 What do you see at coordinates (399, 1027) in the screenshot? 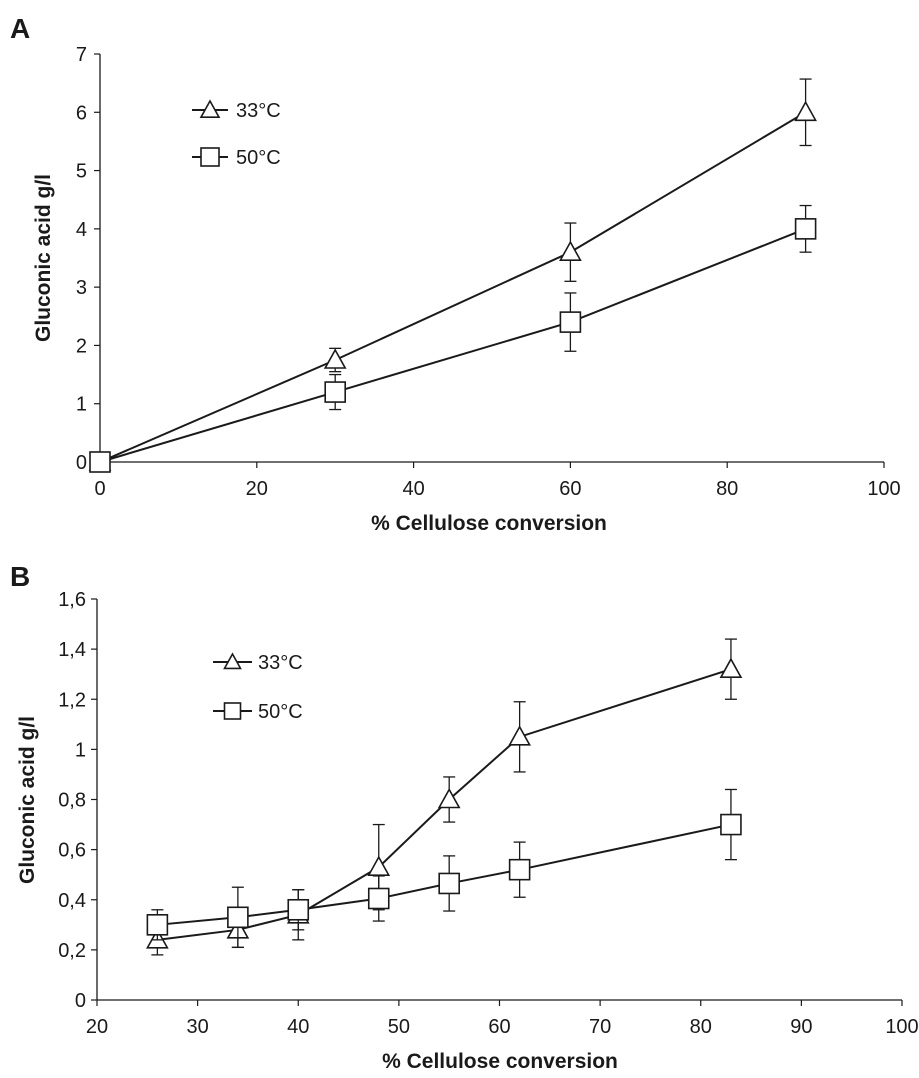
I see `x-tick-label: 50` at bounding box center [399, 1027].